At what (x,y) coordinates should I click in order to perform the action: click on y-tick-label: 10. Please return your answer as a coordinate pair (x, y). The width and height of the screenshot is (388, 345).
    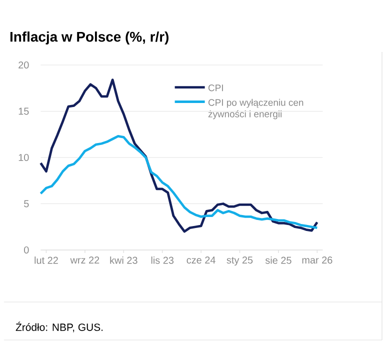
    Looking at the image, I should click on (23, 158).